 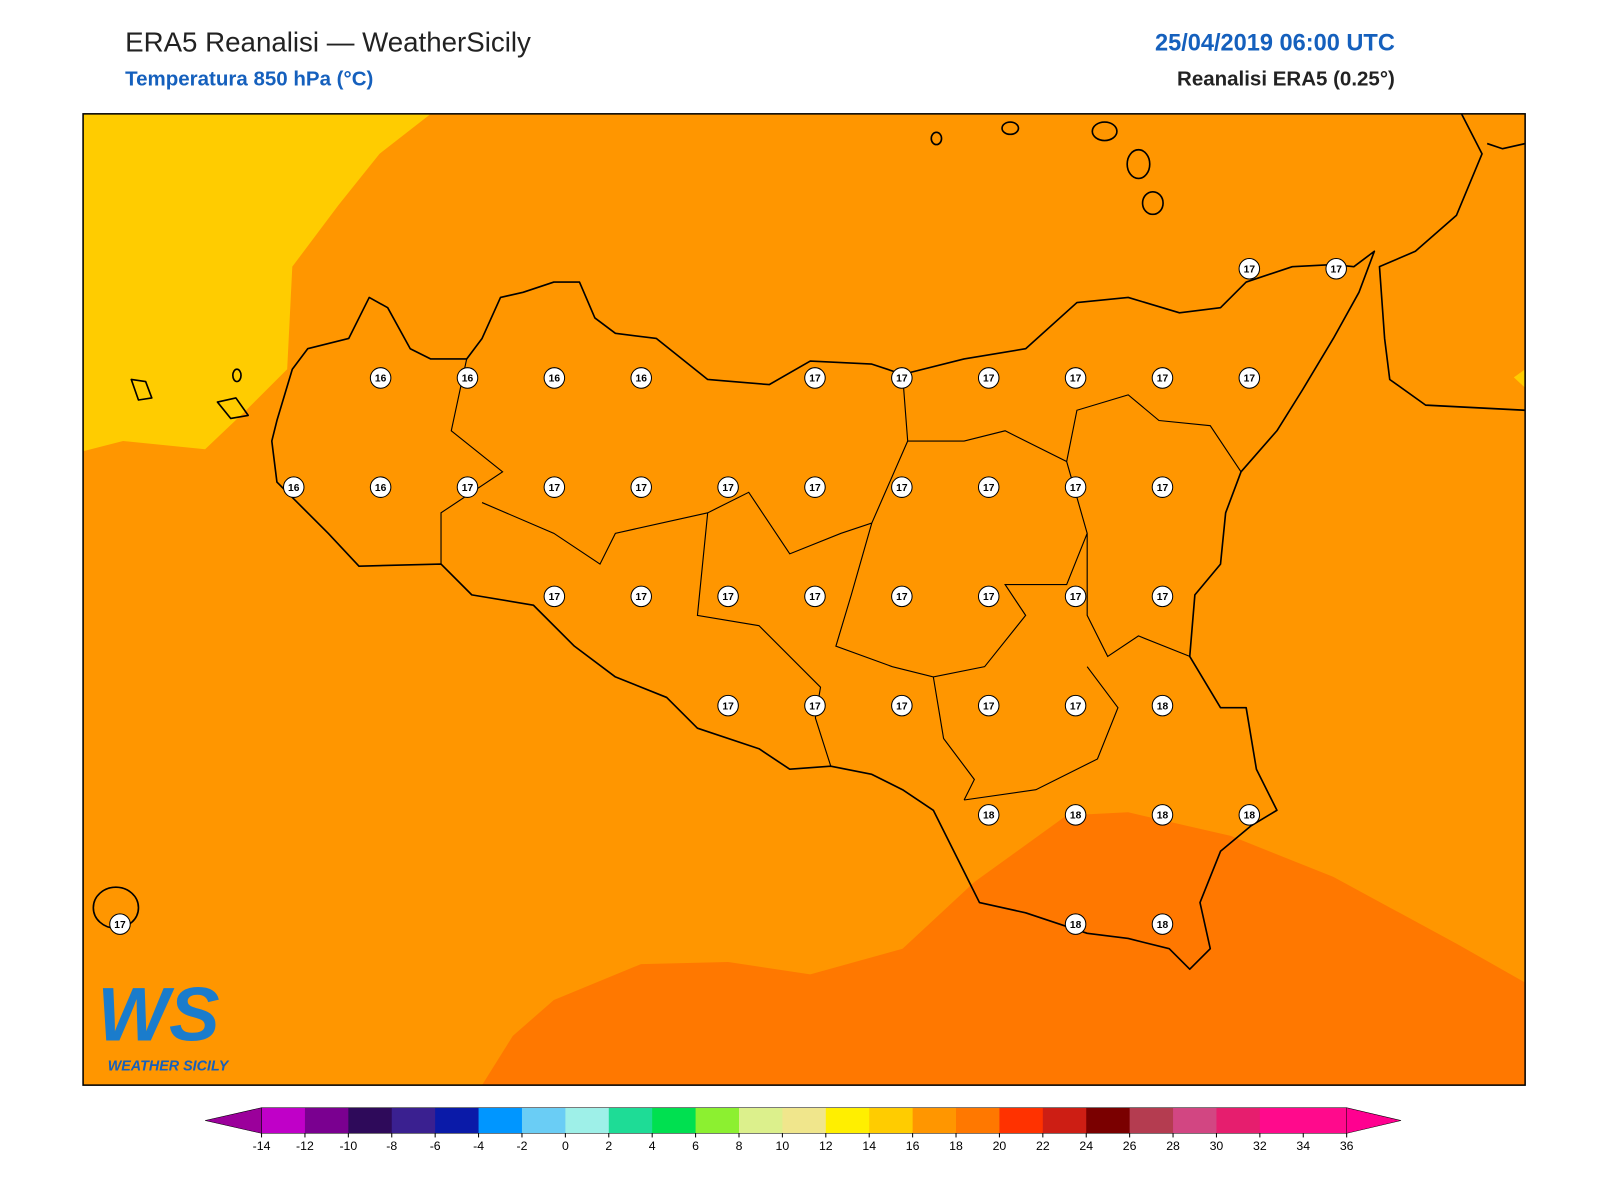 I want to click on colorbar-tick-label: -8, so click(x=391, y=1146).